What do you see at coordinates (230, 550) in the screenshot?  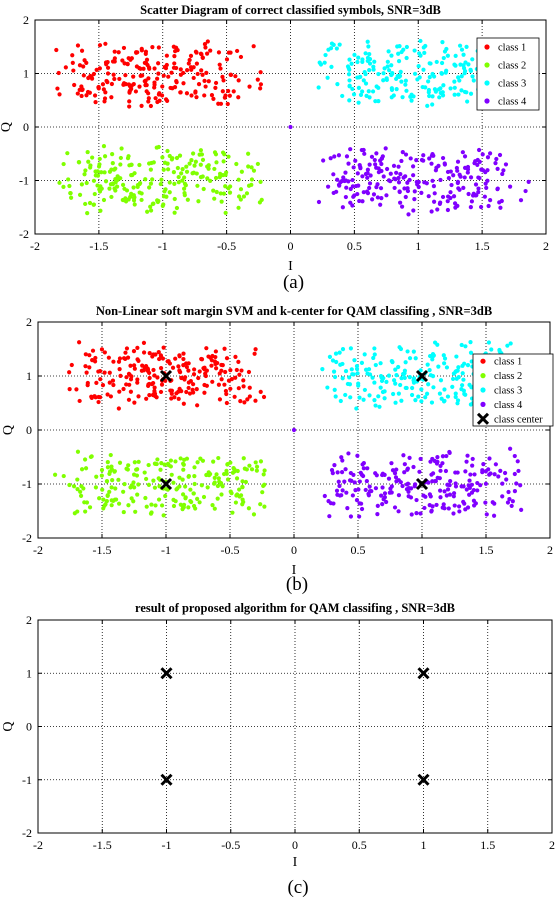 I see `x-tick-label: -0.5` at bounding box center [230, 550].